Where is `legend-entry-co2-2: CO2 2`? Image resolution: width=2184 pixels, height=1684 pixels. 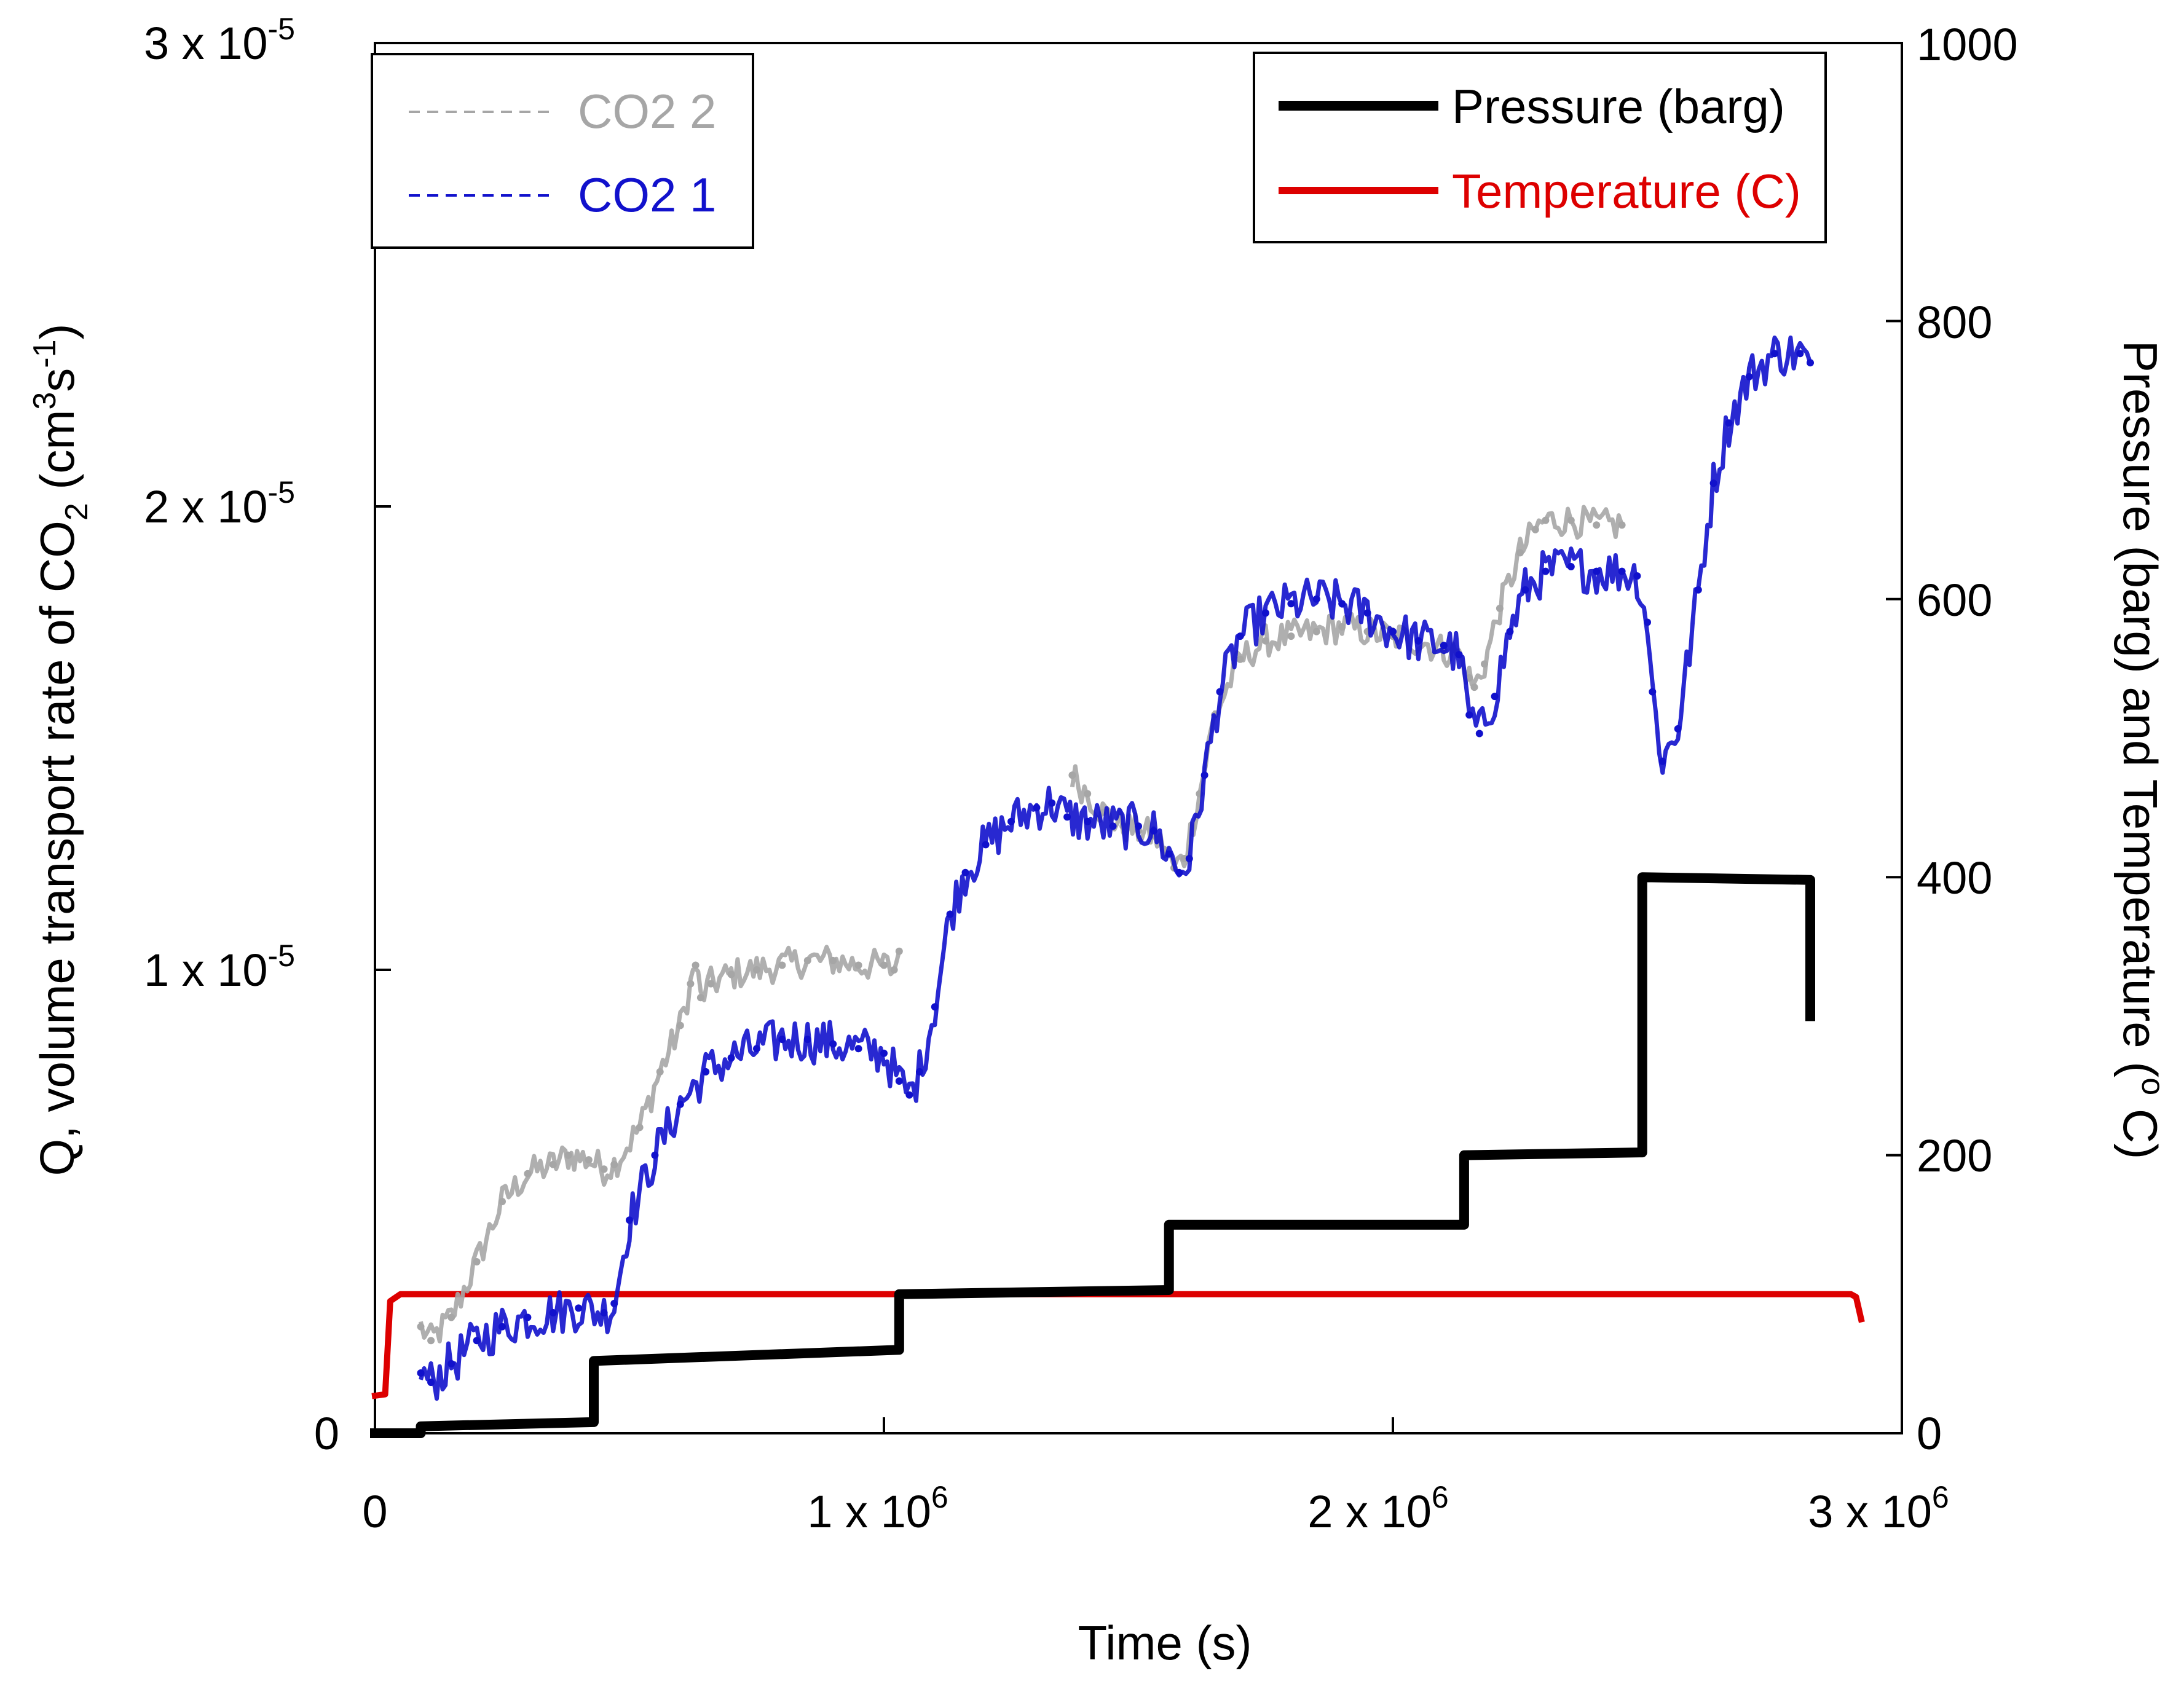
legend-entry-co2-2: CO2 2 is located at coordinates (562, 111).